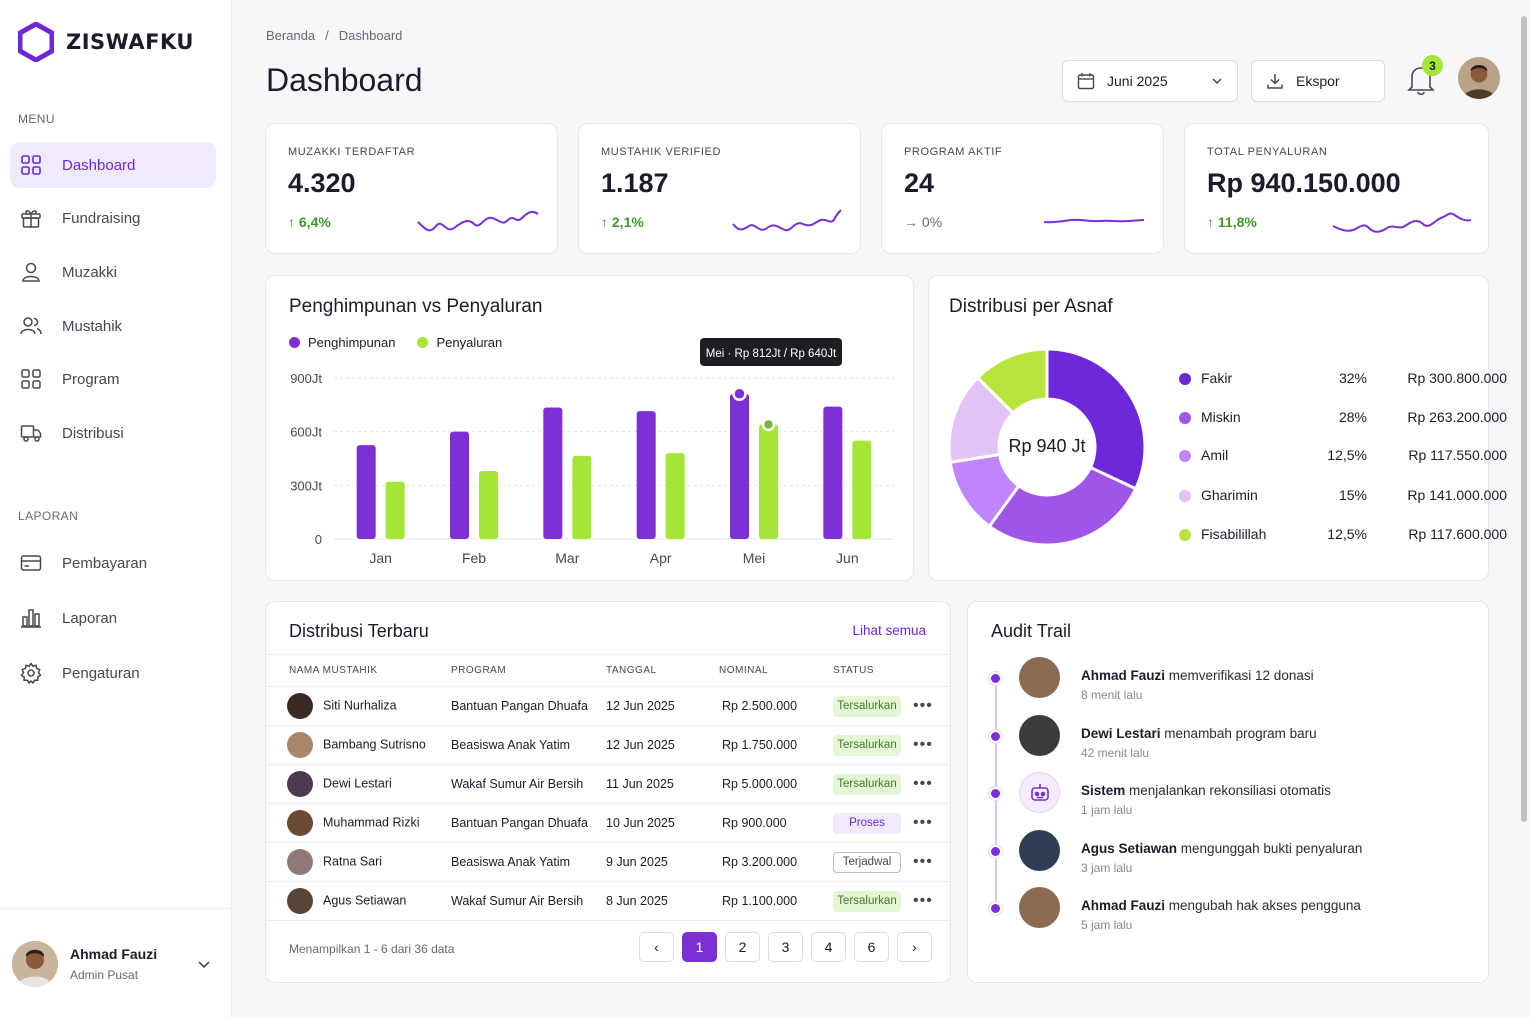 This screenshot has width=1530, height=1018. I want to click on amount-cell: Rp 1.100.000, so click(776, 901).